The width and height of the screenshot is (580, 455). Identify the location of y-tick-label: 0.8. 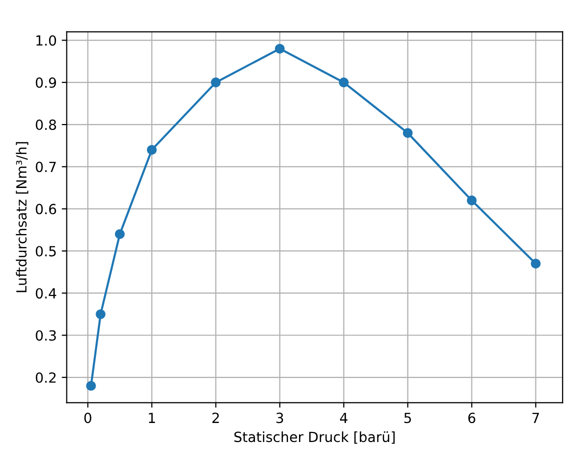
(46, 125).